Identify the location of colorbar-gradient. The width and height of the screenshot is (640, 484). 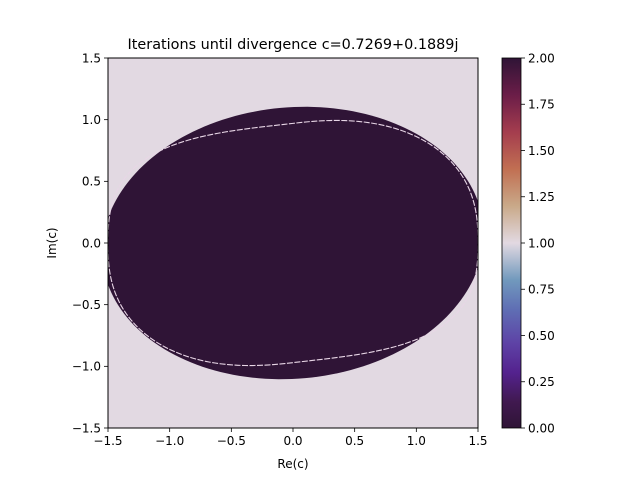
(511, 243).